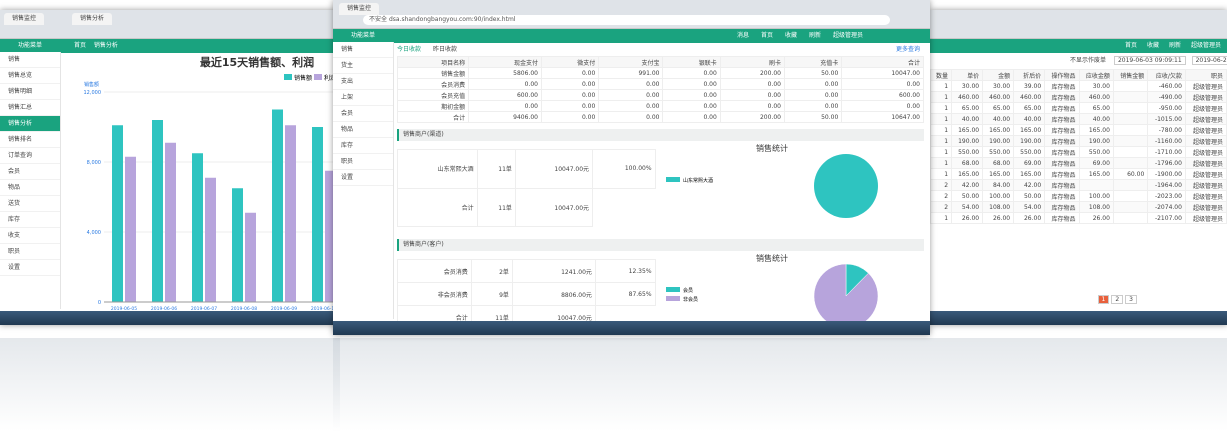 This screenshot has width=1227, height=431. I want to click on menu-item: 订单查询, so click(30, 156).